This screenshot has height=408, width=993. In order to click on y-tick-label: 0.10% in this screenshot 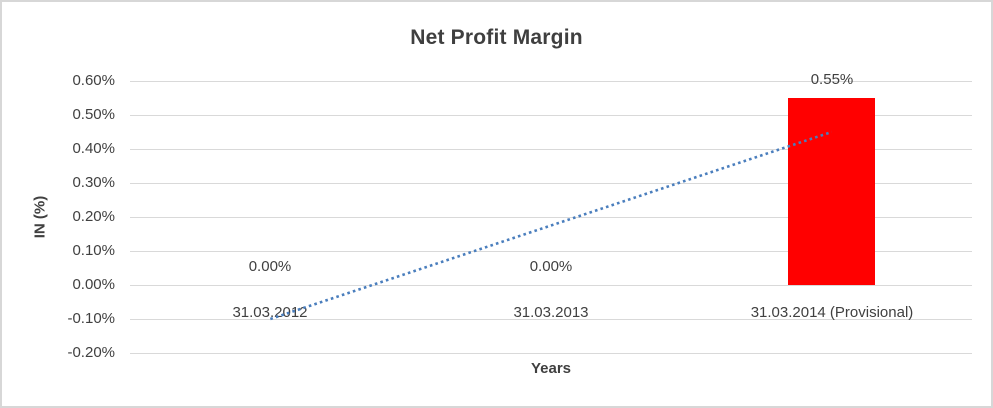, I will do `click(93, 250)`.